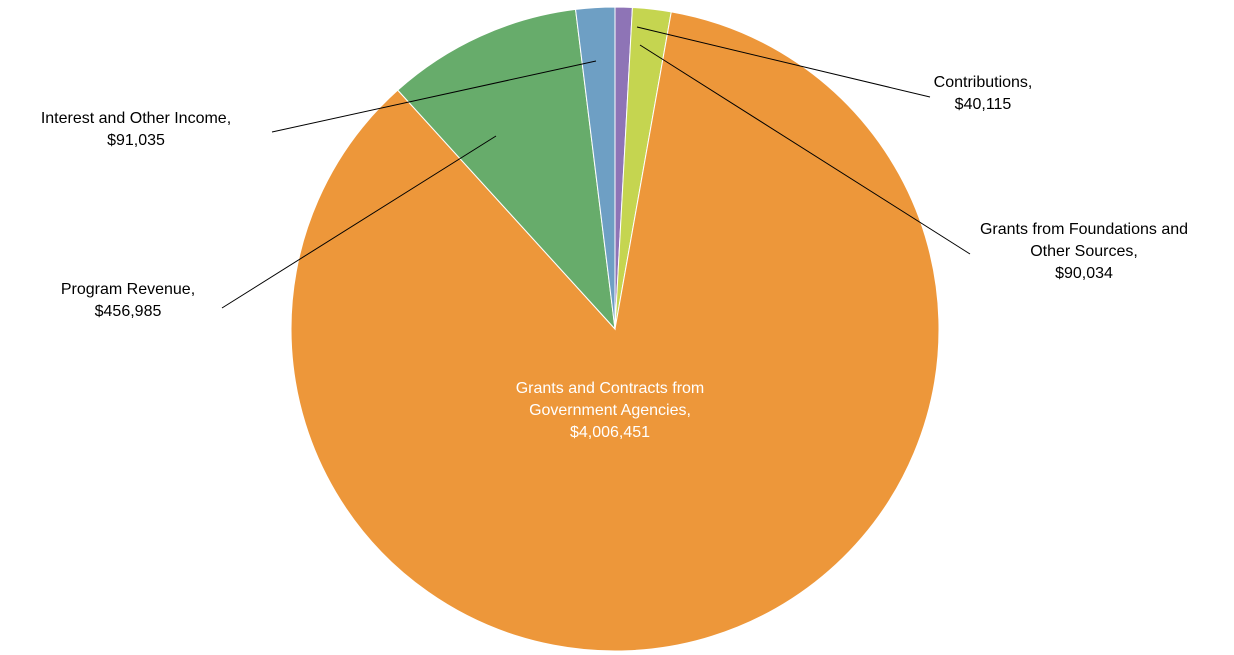  What do you see at coordinates (610, 388) in the screenshot?
I see `data-label-line: Grants and Contracts from` at bounding box center [610, 388].